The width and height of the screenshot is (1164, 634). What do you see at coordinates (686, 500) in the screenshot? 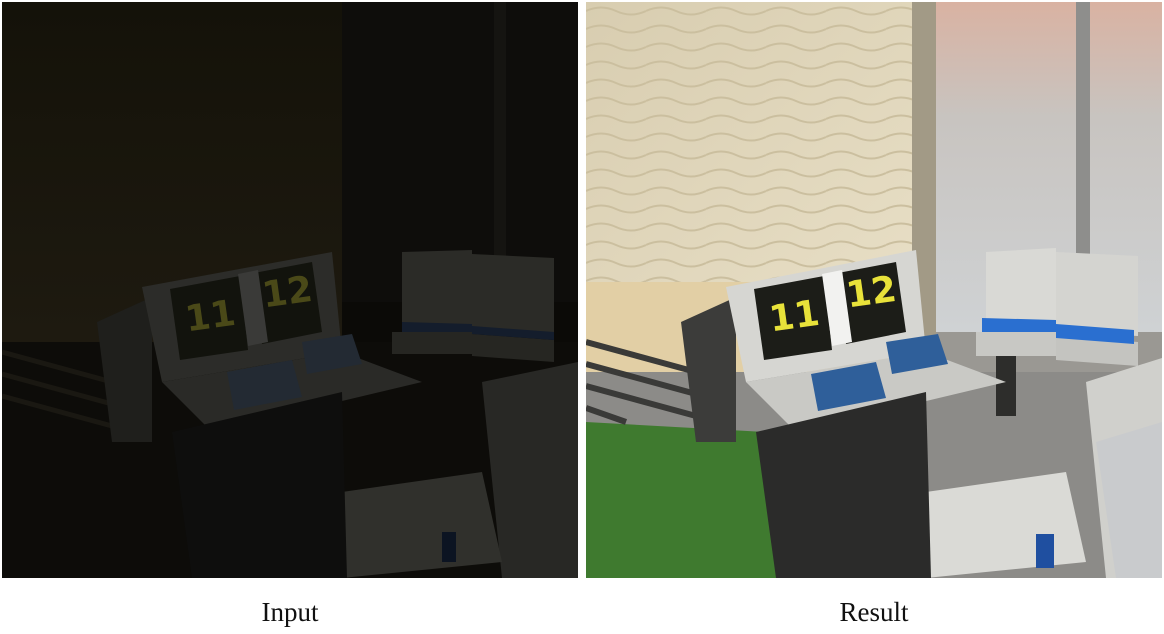
I see `turf-patch` at bounding box center [686, 500].